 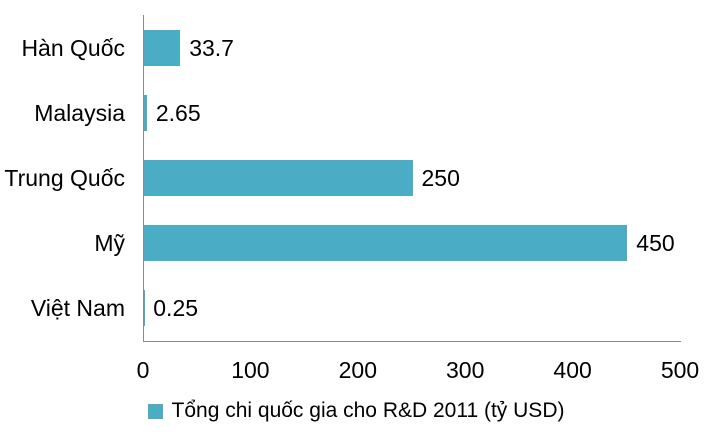 I want to click on legend: Tổng chi quốc gia cho R&D 2011 (tỷ USD), so click(x=356, y=411).